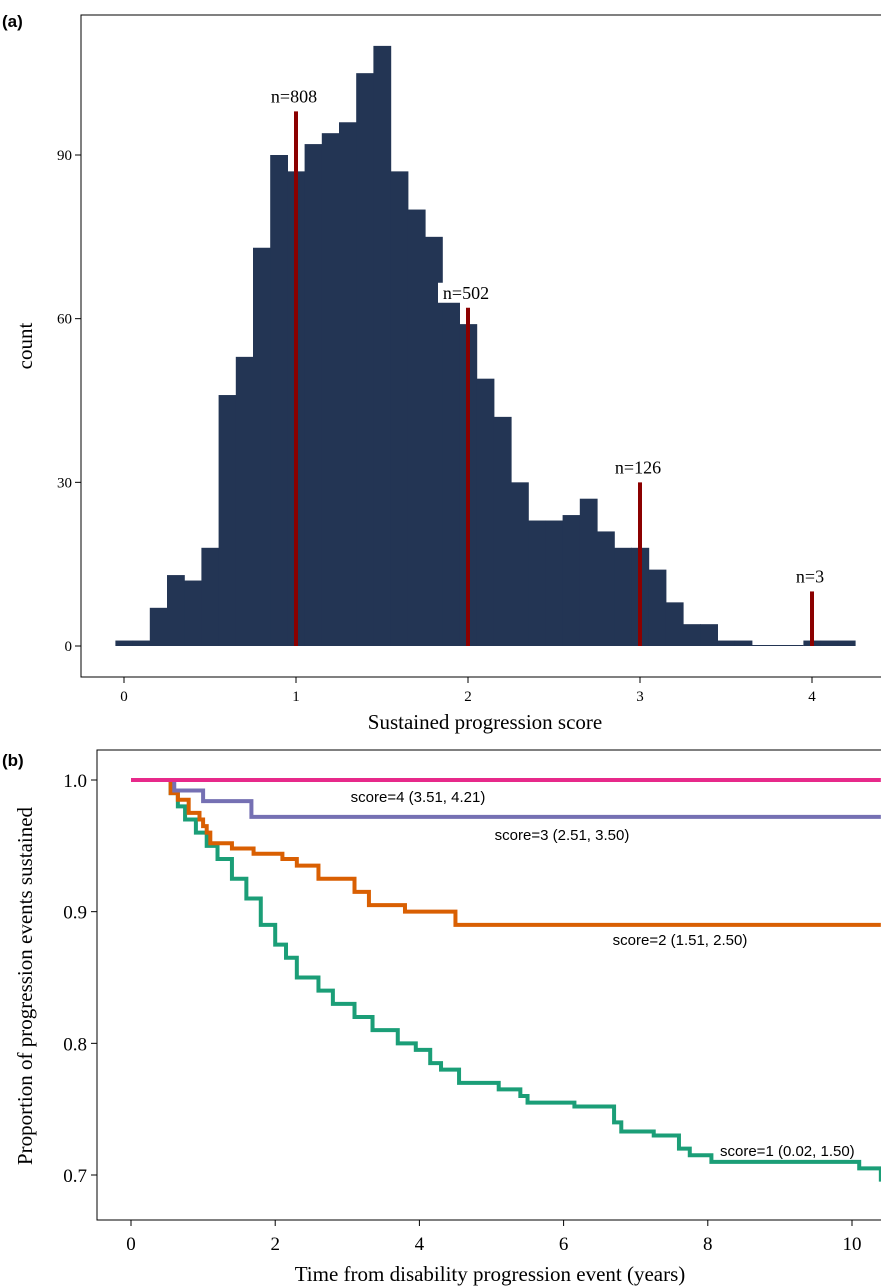 This screenshot has width=881, height=1287. What do you see at coordinates (64, 320) in the screenshot?
I see `y-tick-label: 60` at bounding box center [64, 320].